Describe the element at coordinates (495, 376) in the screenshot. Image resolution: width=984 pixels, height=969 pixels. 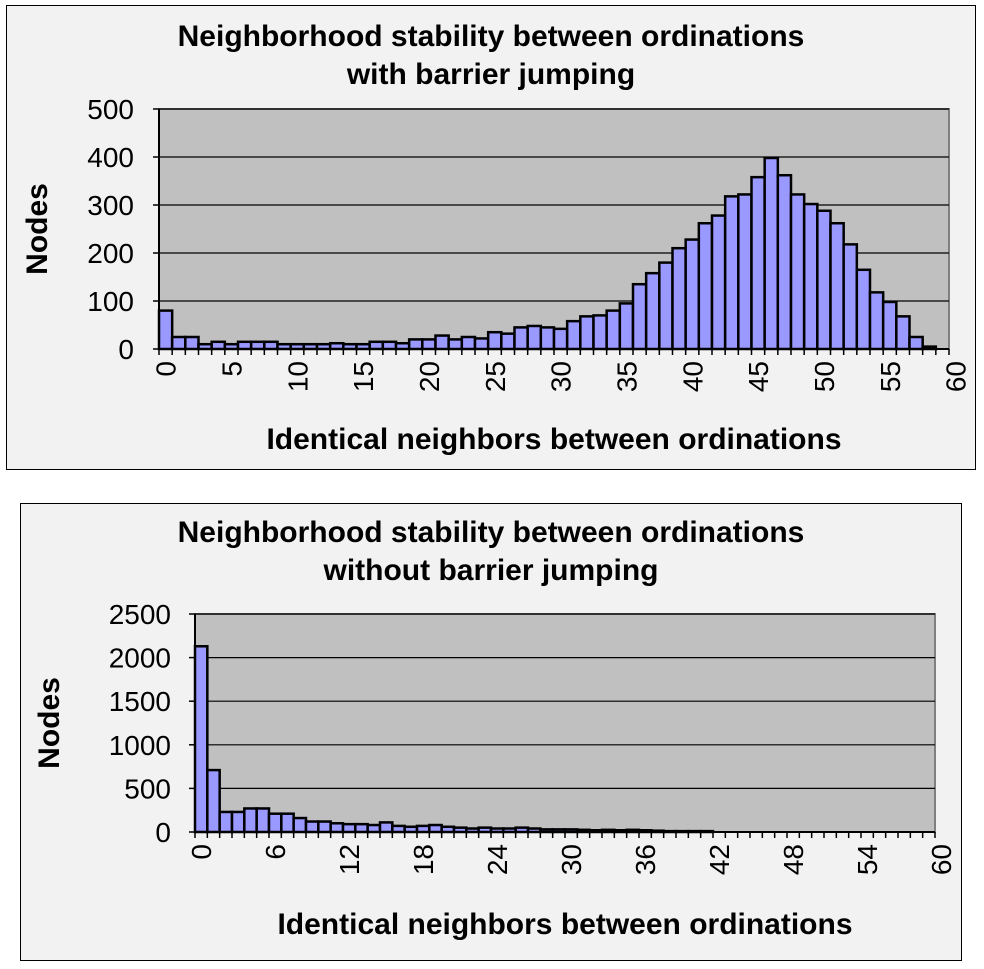
I see `x-tick-label: 25` at that location.